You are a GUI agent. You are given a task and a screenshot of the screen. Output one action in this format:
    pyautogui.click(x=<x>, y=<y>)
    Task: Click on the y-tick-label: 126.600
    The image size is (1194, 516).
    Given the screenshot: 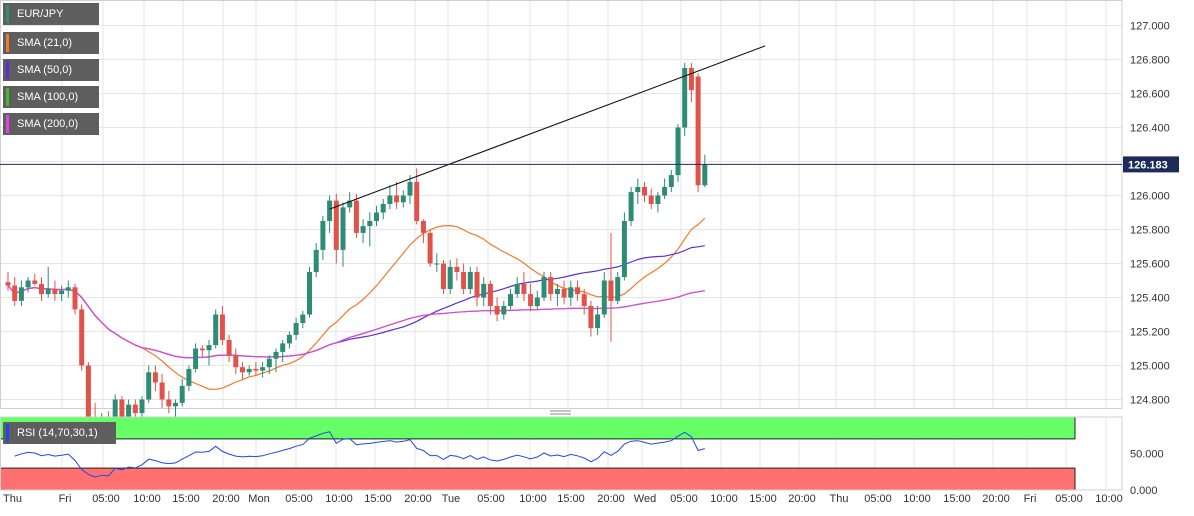 What is the action you would take?
    pyautogui.click(x=1150, y=95)
    